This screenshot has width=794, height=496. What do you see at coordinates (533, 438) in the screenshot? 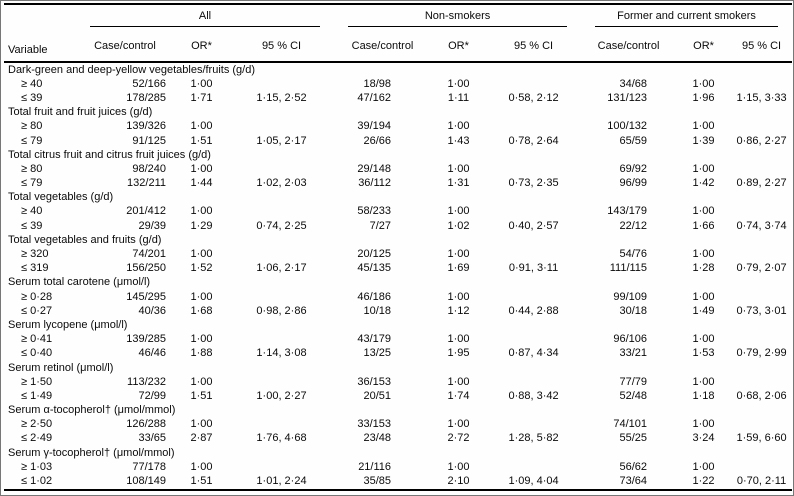
I see `cell-ci: 1·28, 5·82` at bounding box center [533, 438].